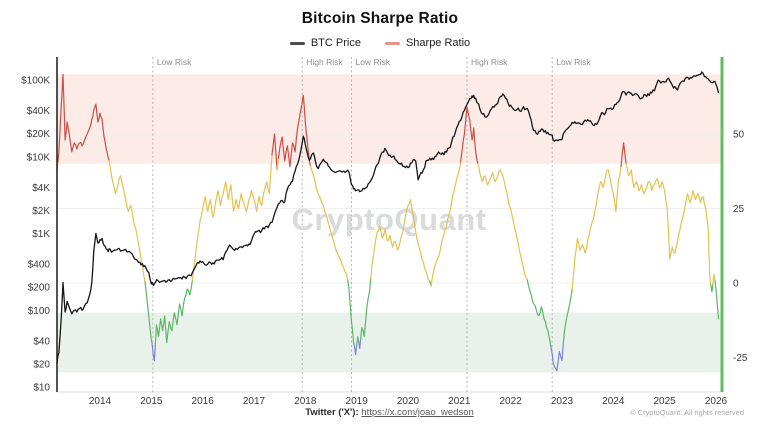 This screenshot has width=760, height=428. I want to click on x-axis-tick: 2020, so click(408, 401).